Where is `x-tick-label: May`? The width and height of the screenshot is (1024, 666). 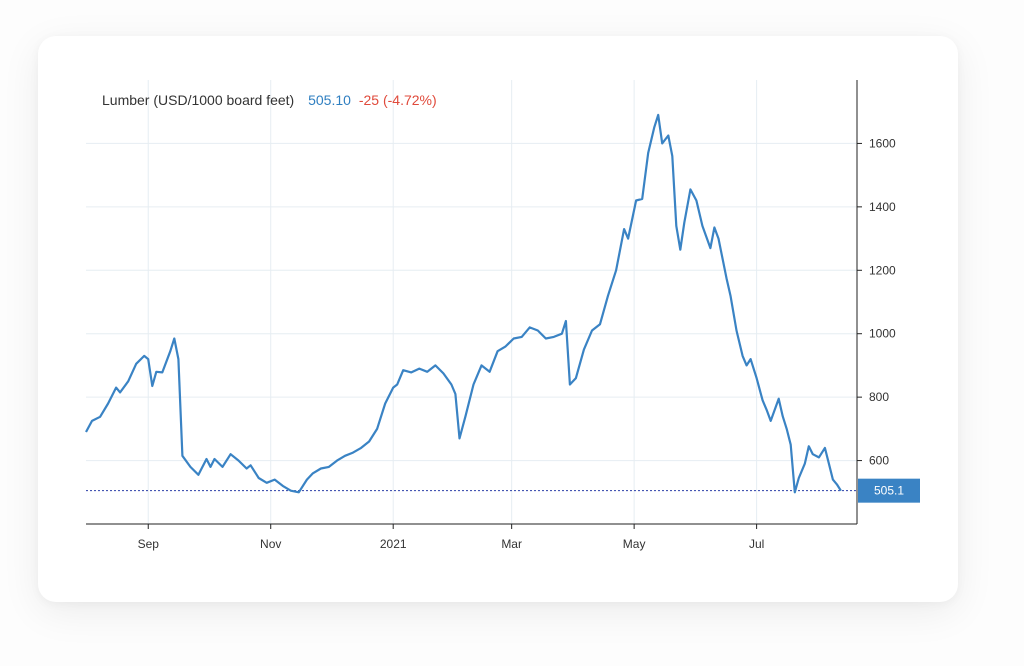
x-tick-label: May is located at coordinates (634, 544).